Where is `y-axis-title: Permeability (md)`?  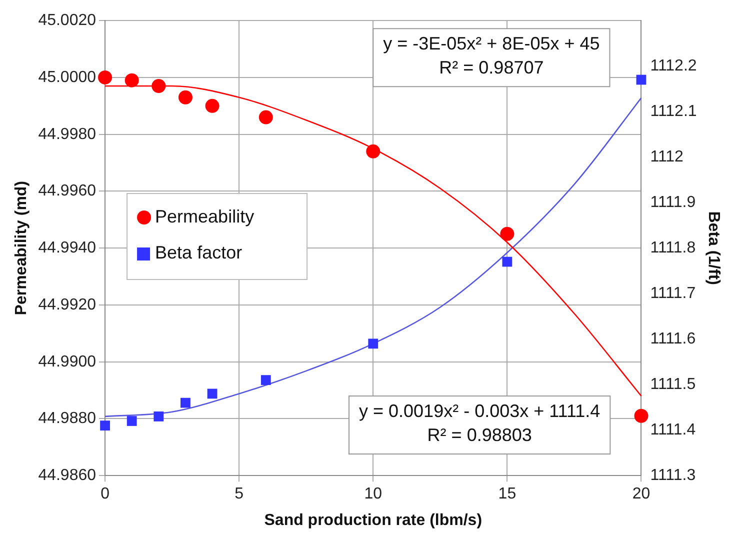
y-axis-title: Permeability (md) is located at coordinates (21, 248).